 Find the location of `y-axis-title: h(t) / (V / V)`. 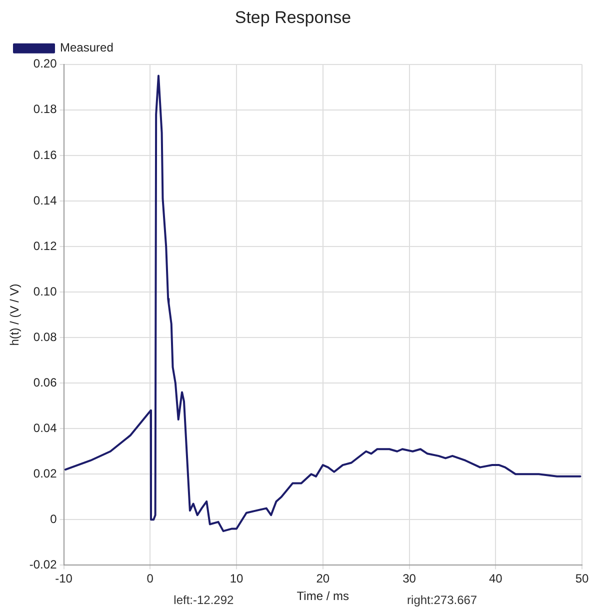

y-axis-title: h(t) / (V / V) is located at coordinates (15, 315).